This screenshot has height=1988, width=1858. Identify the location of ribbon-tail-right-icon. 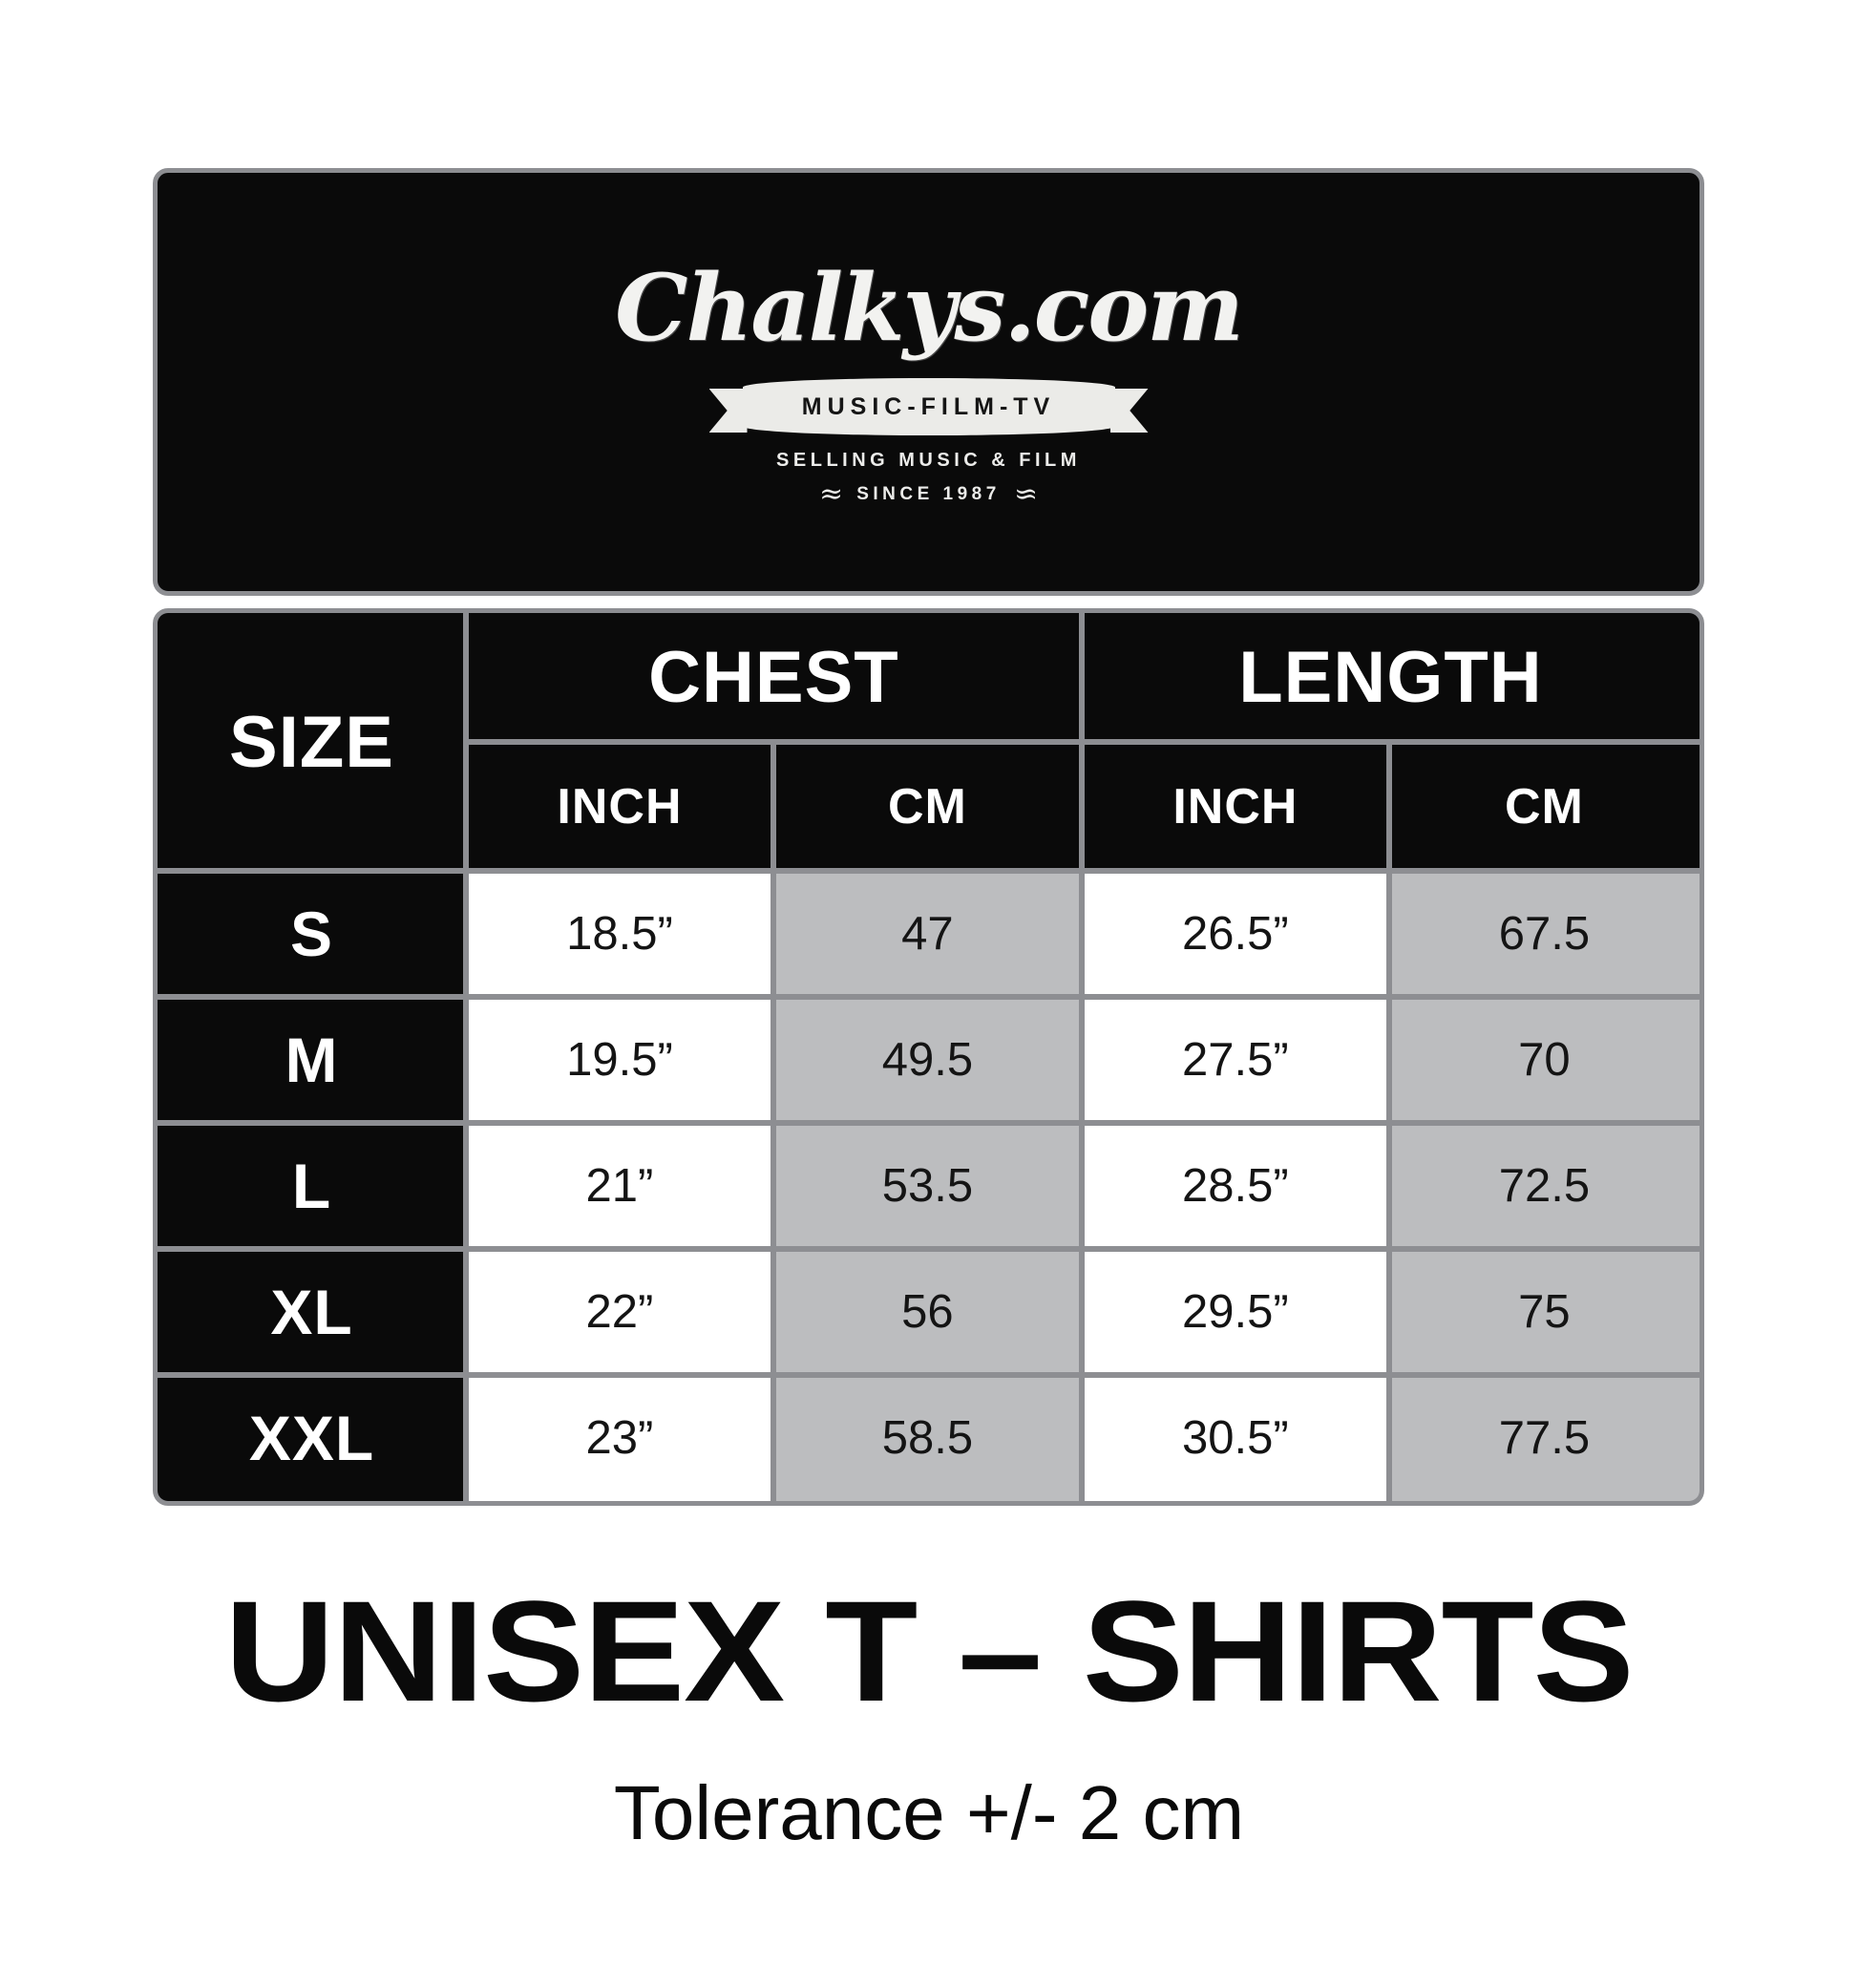
(1129, 411).